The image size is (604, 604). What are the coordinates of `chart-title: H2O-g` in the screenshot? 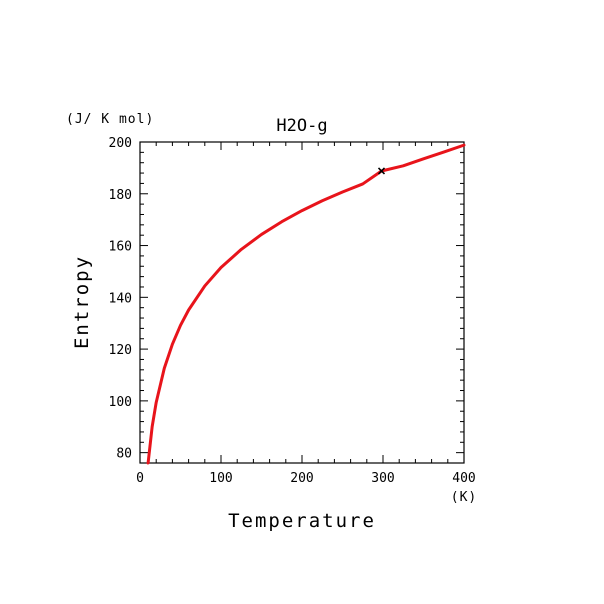 It's located at (301, 126).